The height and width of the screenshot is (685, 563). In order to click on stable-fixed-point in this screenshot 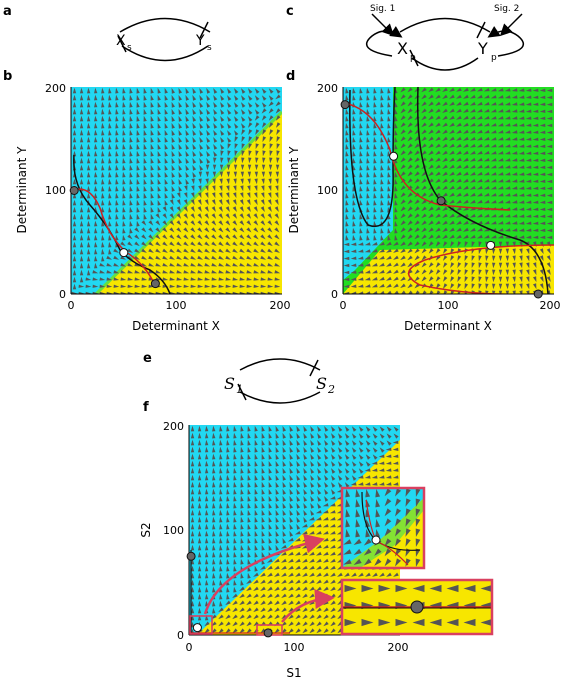, I will do `click(538, 294)`.